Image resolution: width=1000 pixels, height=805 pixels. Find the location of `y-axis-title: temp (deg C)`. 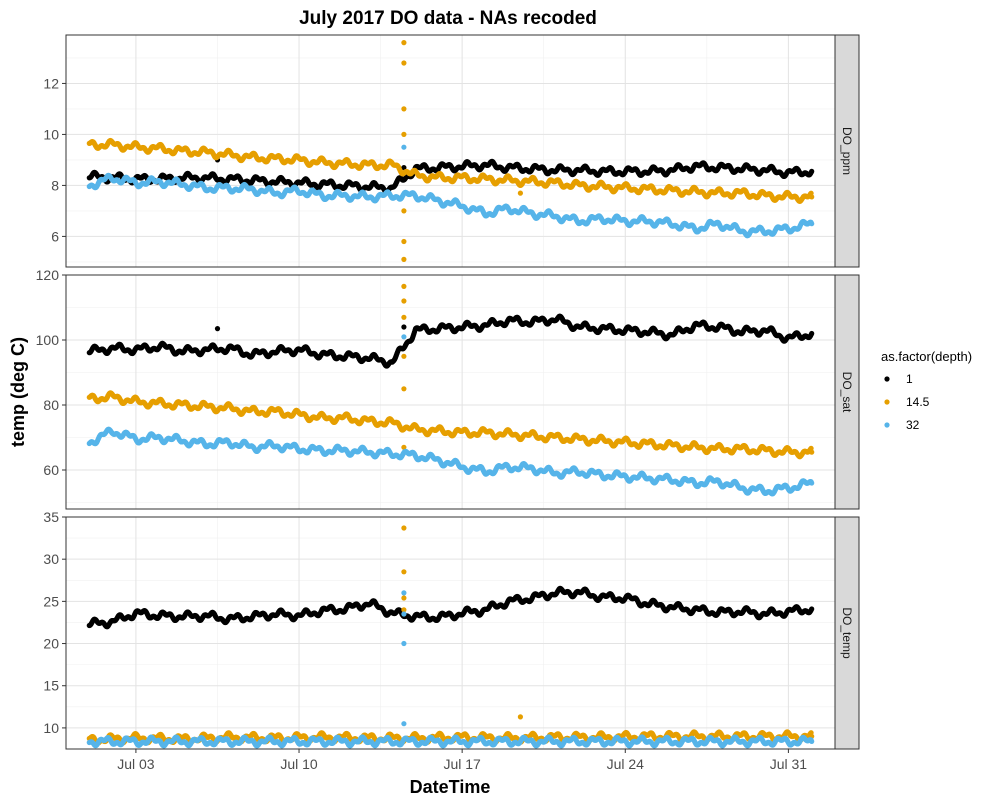

y-axis-title: temp (deg C) is located at coordinates (18, 392).